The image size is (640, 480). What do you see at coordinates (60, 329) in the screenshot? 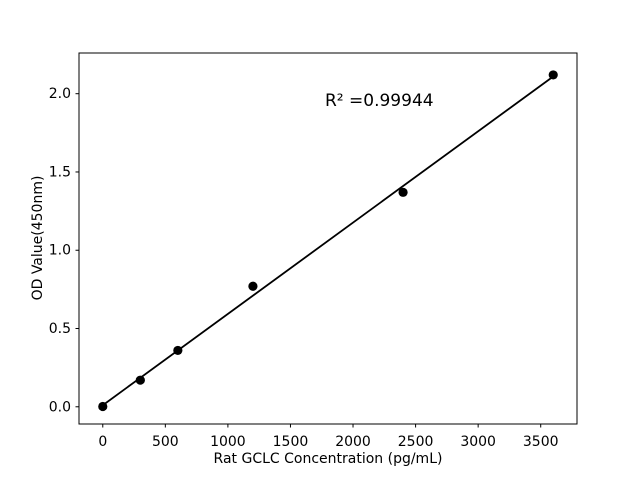
I see `y-tick-label: 0.5` at bounding box center [60, 329].